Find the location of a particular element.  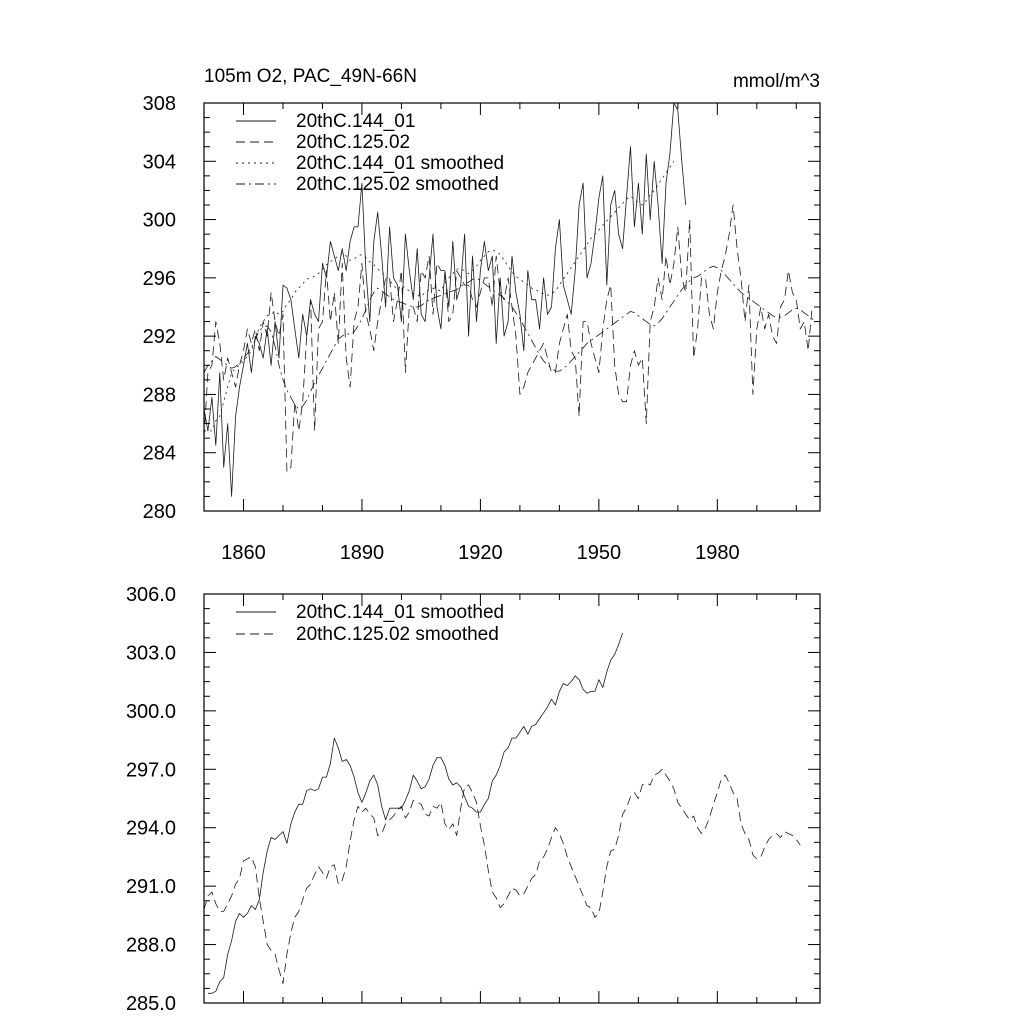

y-tick-label: 288.0 is located at coordinates (151, 946).